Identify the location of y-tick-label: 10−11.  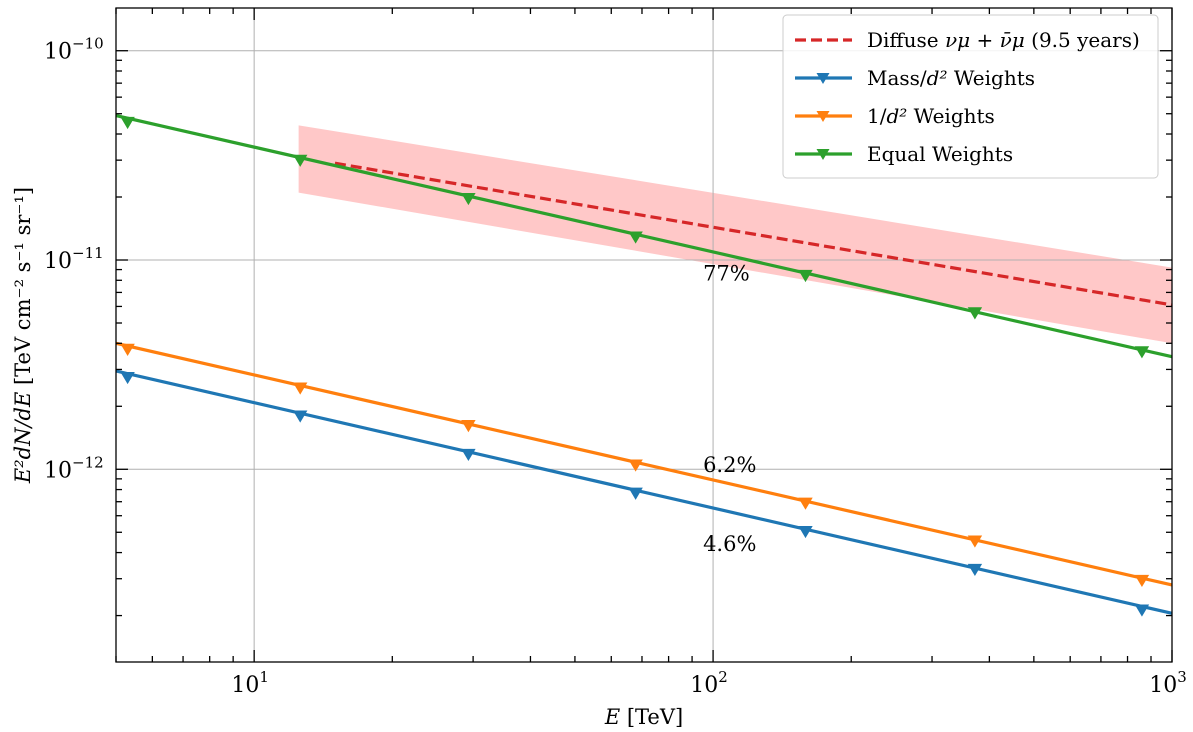
(74, 259).